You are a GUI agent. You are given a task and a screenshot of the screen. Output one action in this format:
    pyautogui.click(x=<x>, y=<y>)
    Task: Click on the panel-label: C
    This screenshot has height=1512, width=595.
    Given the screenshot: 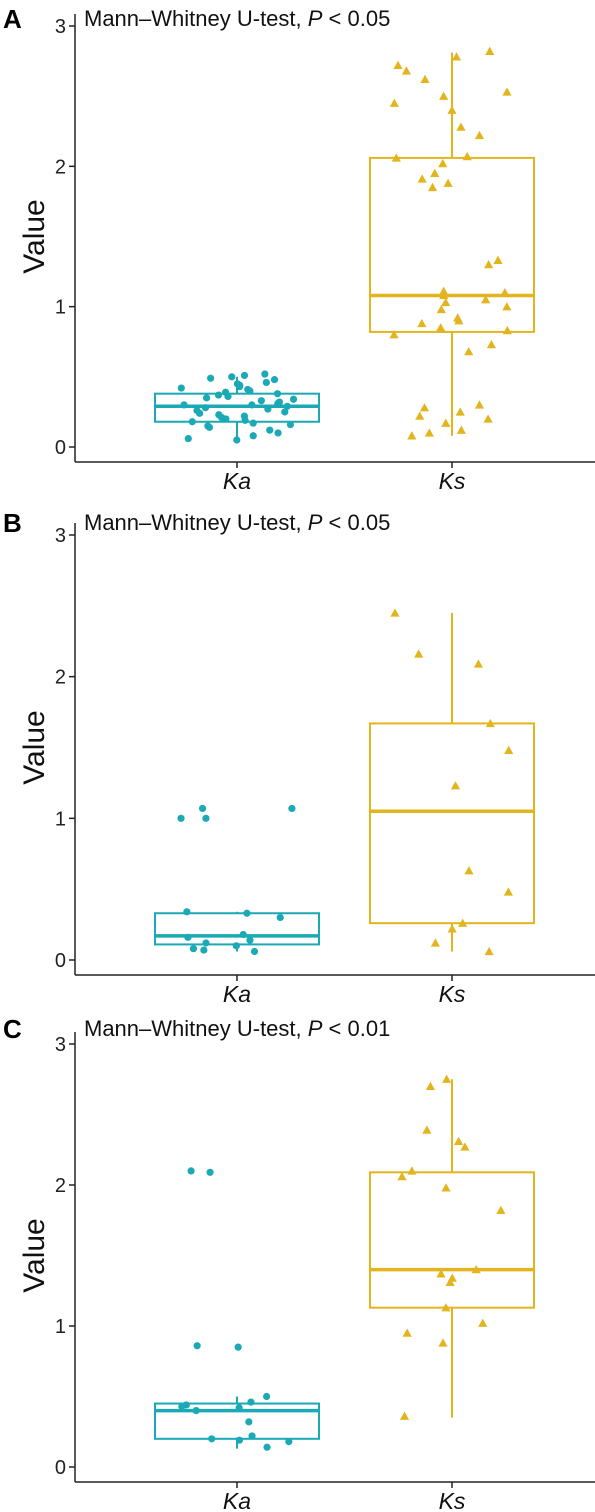 What is the action you would take?
    pyautogui.click(x=12, y=1029)
    